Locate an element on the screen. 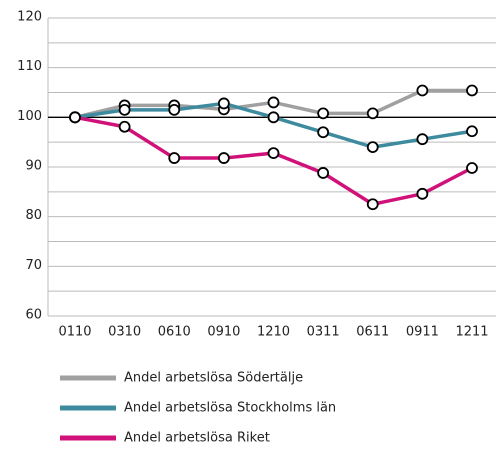 This screenshot has width=496, height=454. y-tick-label: 70 is located at coordinates (33, 265).